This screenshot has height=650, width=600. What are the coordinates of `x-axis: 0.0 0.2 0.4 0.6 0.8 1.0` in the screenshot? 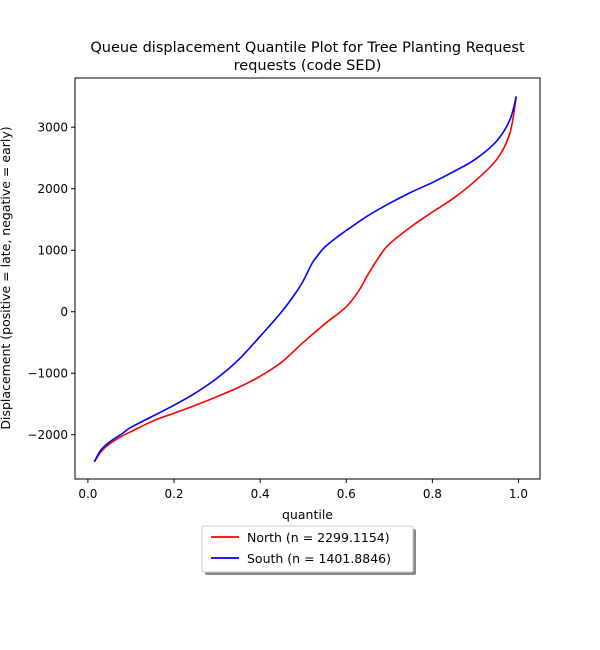 It's located at (303, 490).